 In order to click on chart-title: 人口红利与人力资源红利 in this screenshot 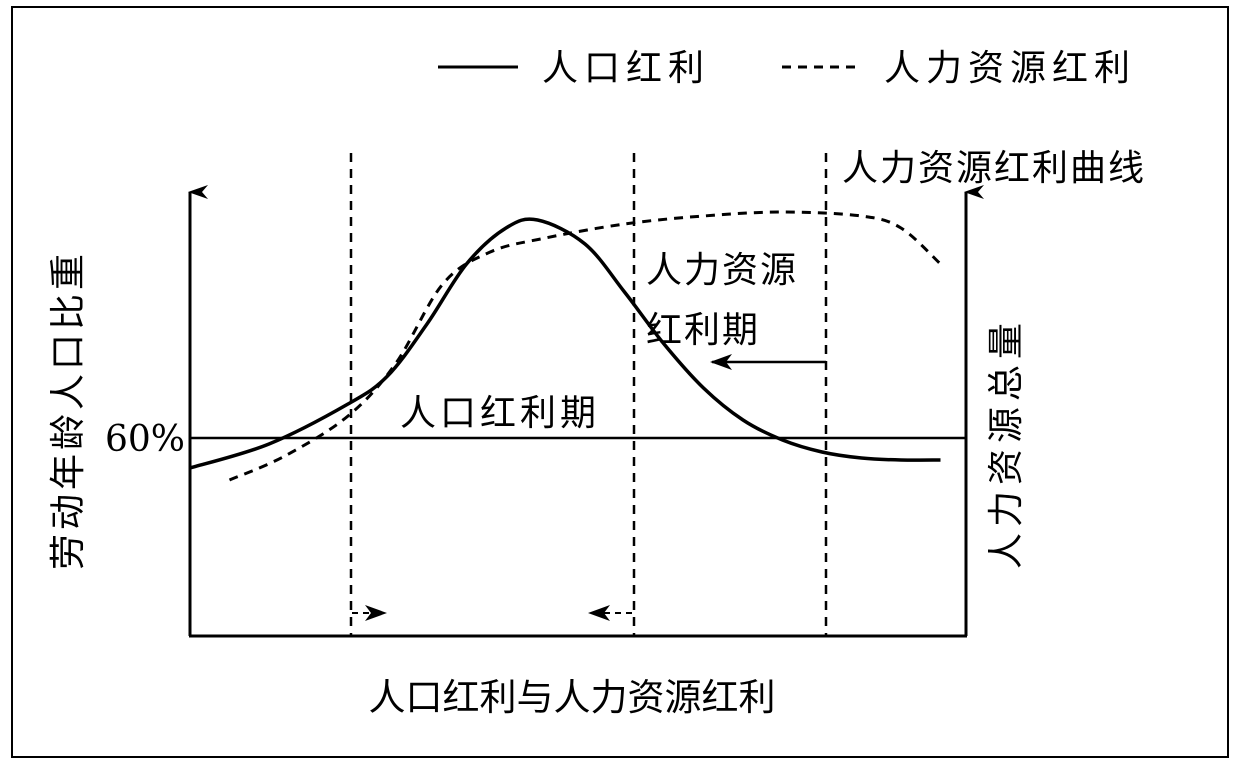, I will do `click(572, 697)`.